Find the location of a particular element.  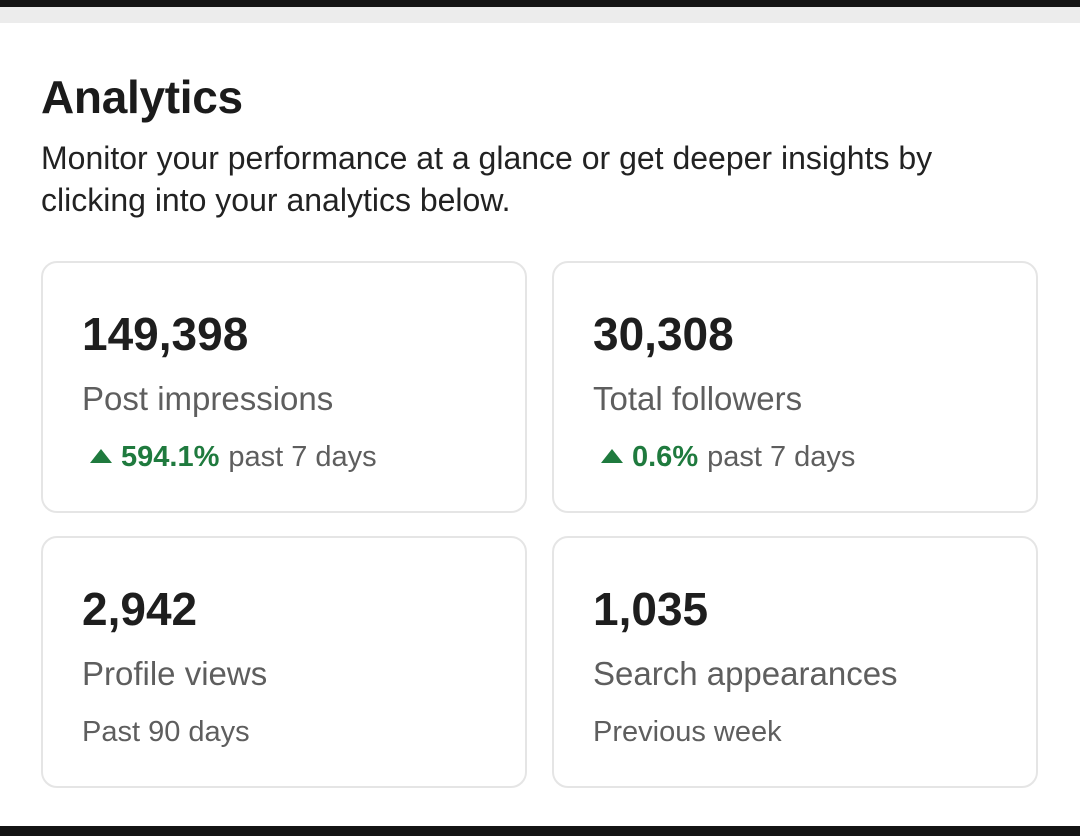

bottom-border is located at coordinates (540, 831).